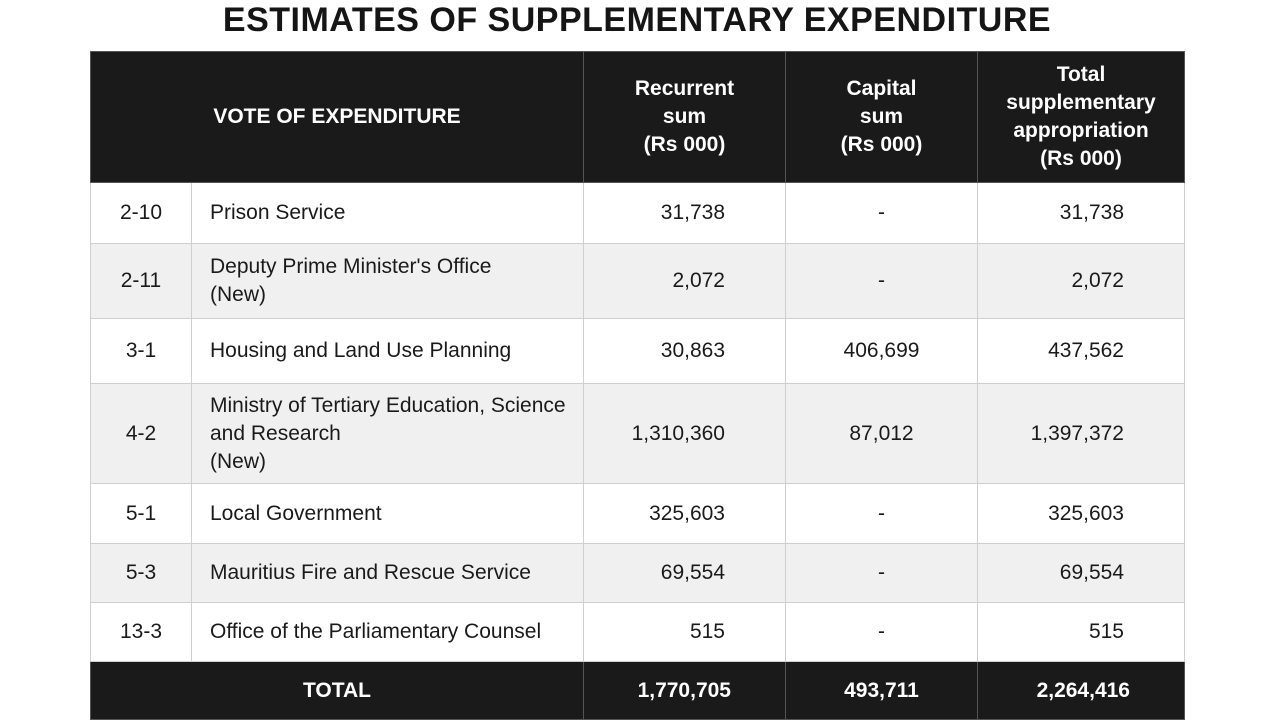 This screenshot has width=1280, height=720. I want to click on vote-name: Local Government, so click(387, 513).